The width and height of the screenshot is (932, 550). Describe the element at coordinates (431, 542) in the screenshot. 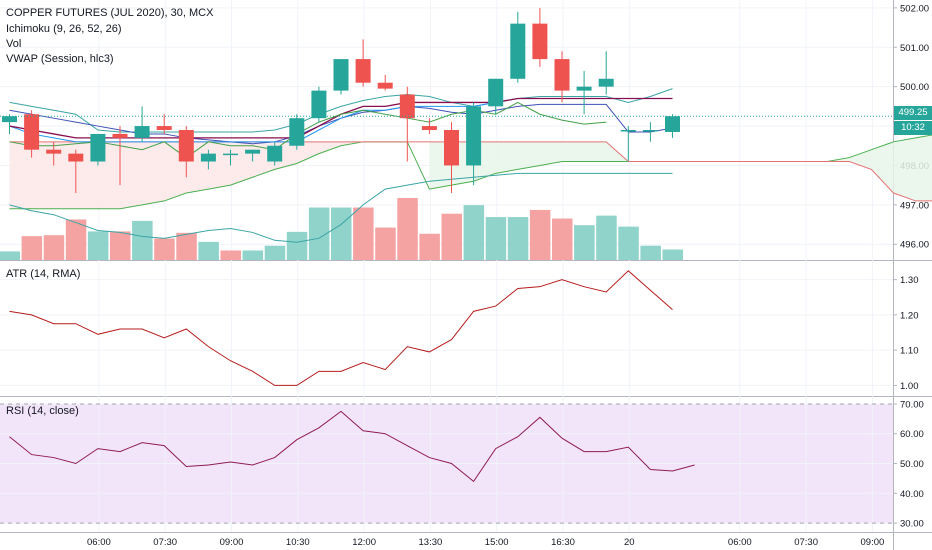

I see `time-tick-label: 13:30` at that location.